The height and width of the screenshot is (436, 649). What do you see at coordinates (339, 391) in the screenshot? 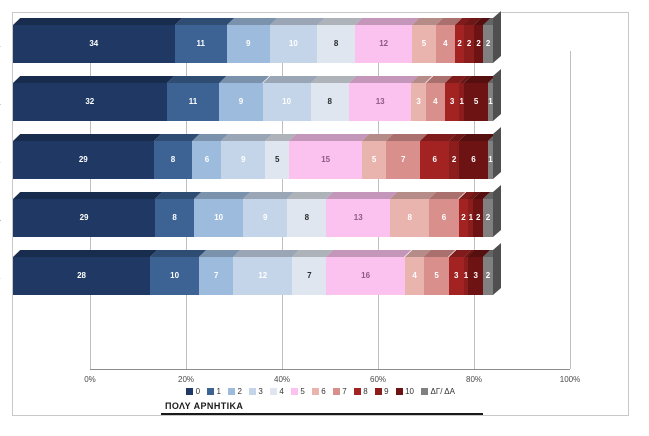
I see `legend-item: 7` at bounding box center [339, 391].